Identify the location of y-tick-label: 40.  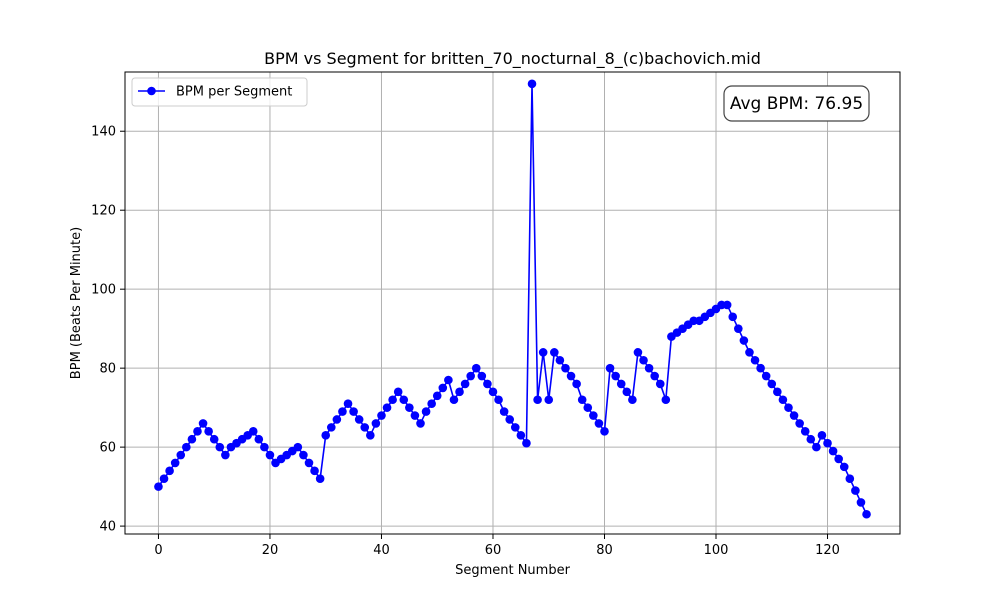
(107, 527).